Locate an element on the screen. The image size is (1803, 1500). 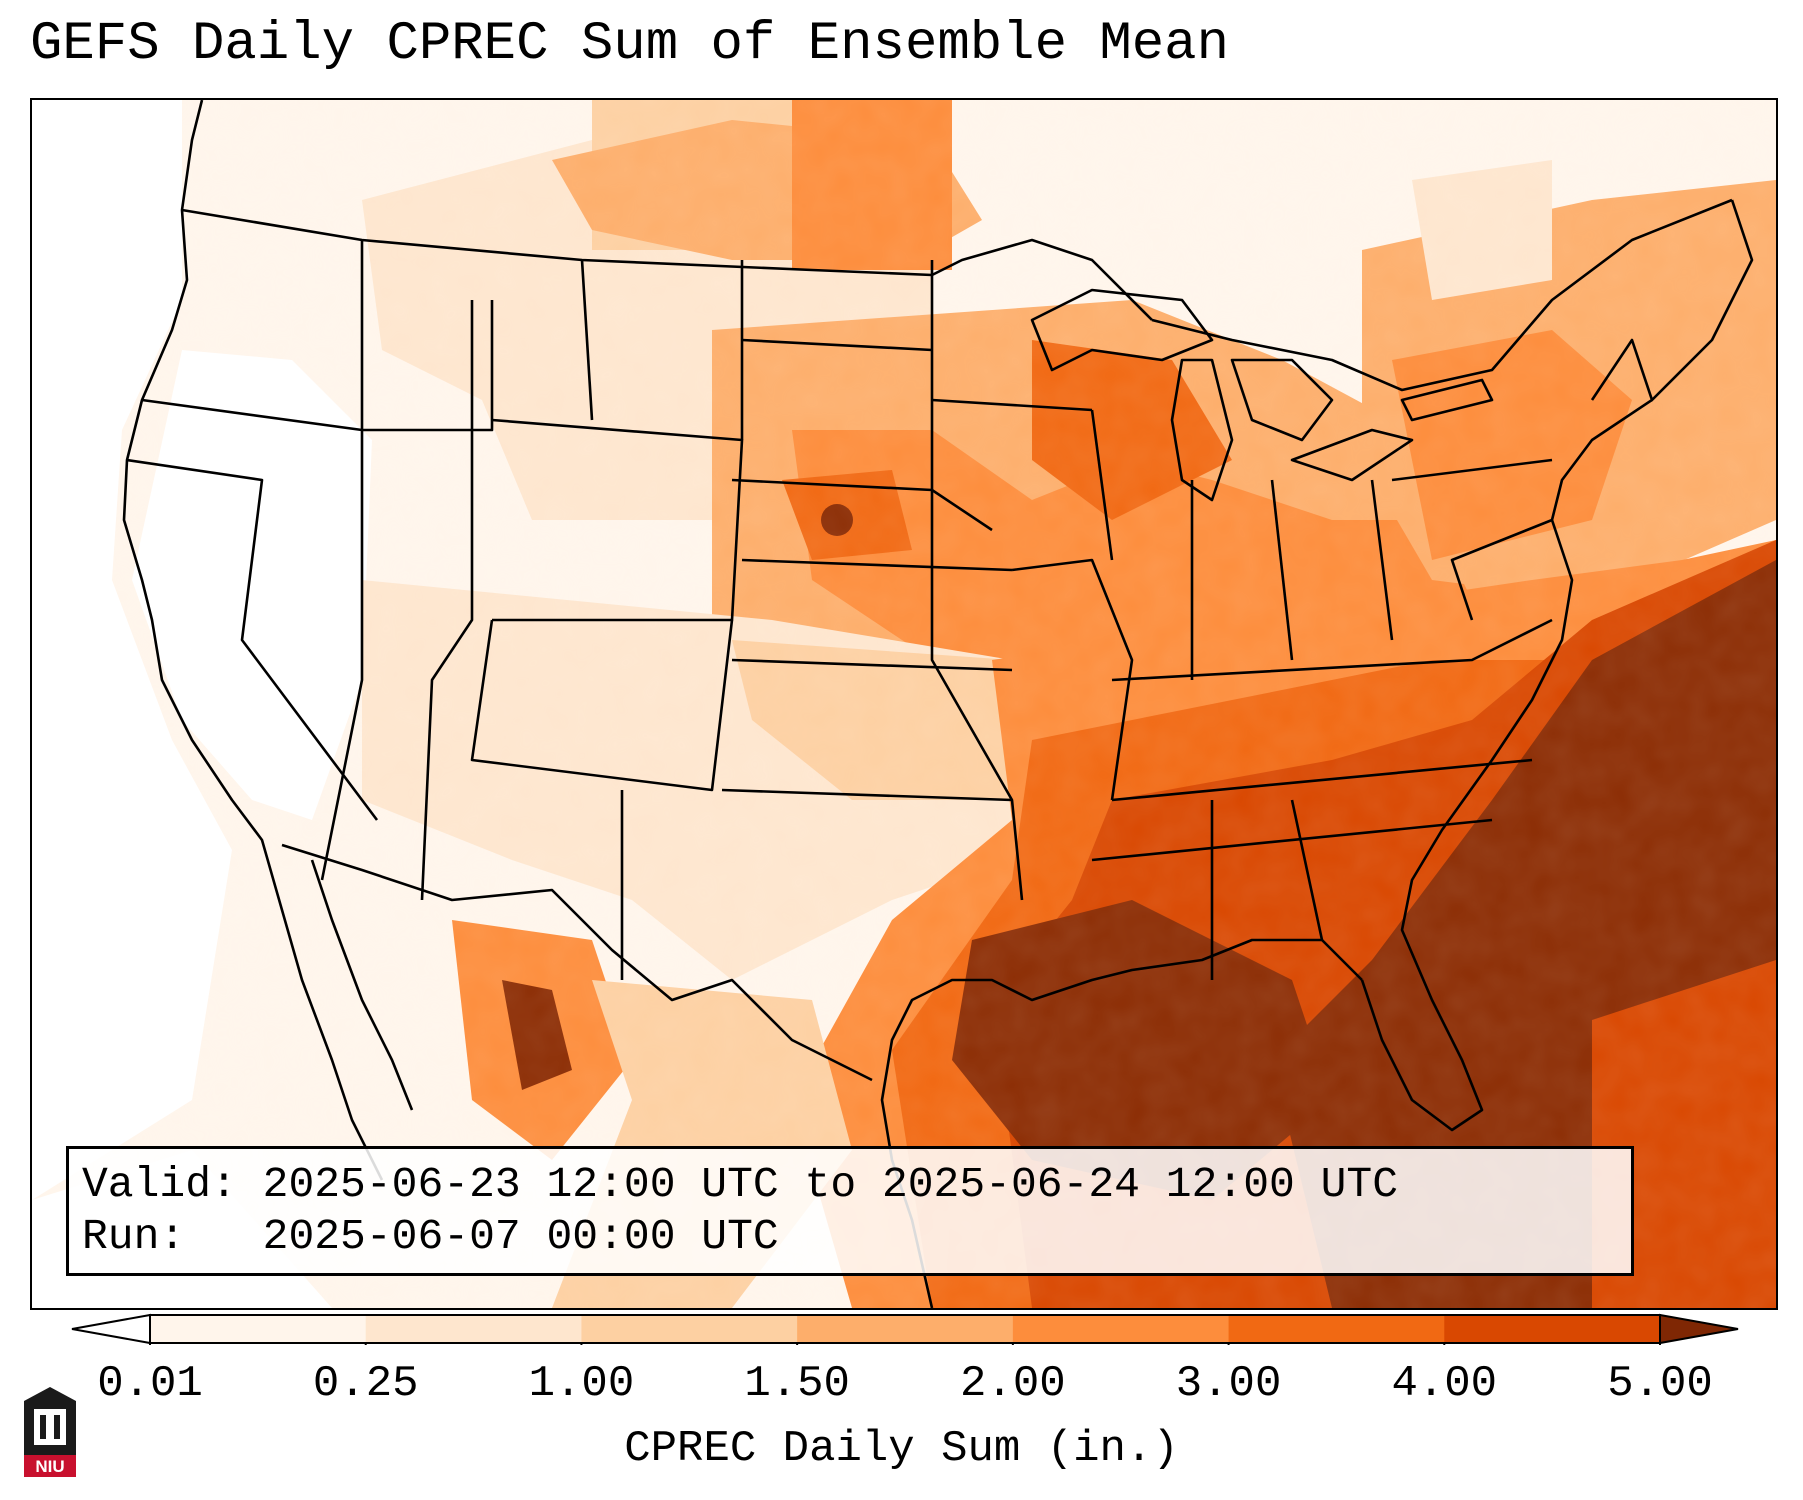
ut-nm-line is located at coordinates (602, 705).